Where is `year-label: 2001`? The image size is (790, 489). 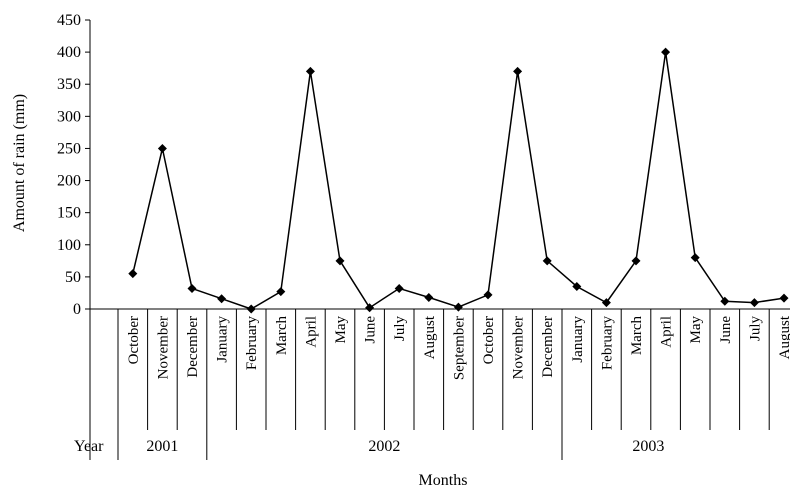 year-label: 2001 is located at coordinates (162, 446).